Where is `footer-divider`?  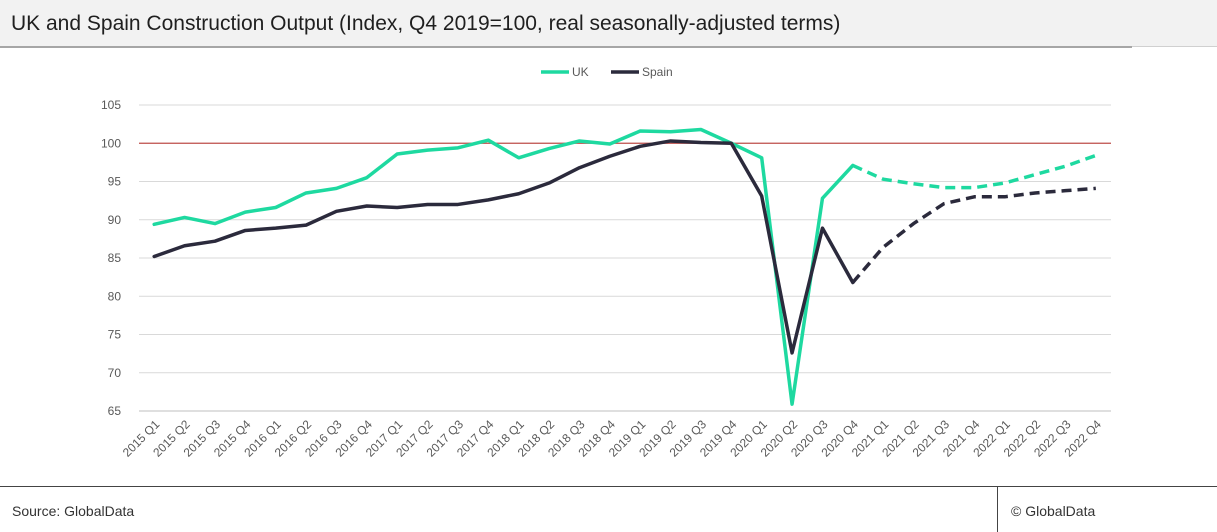
footer-divider is located at coordinates (997, 509).